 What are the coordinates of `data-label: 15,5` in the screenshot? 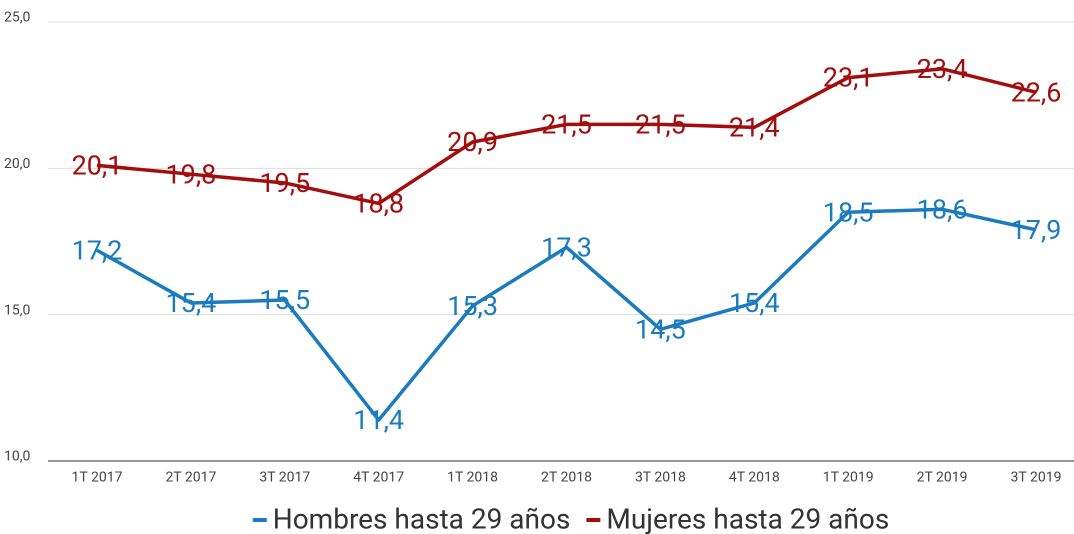 It's located at (284, 300).